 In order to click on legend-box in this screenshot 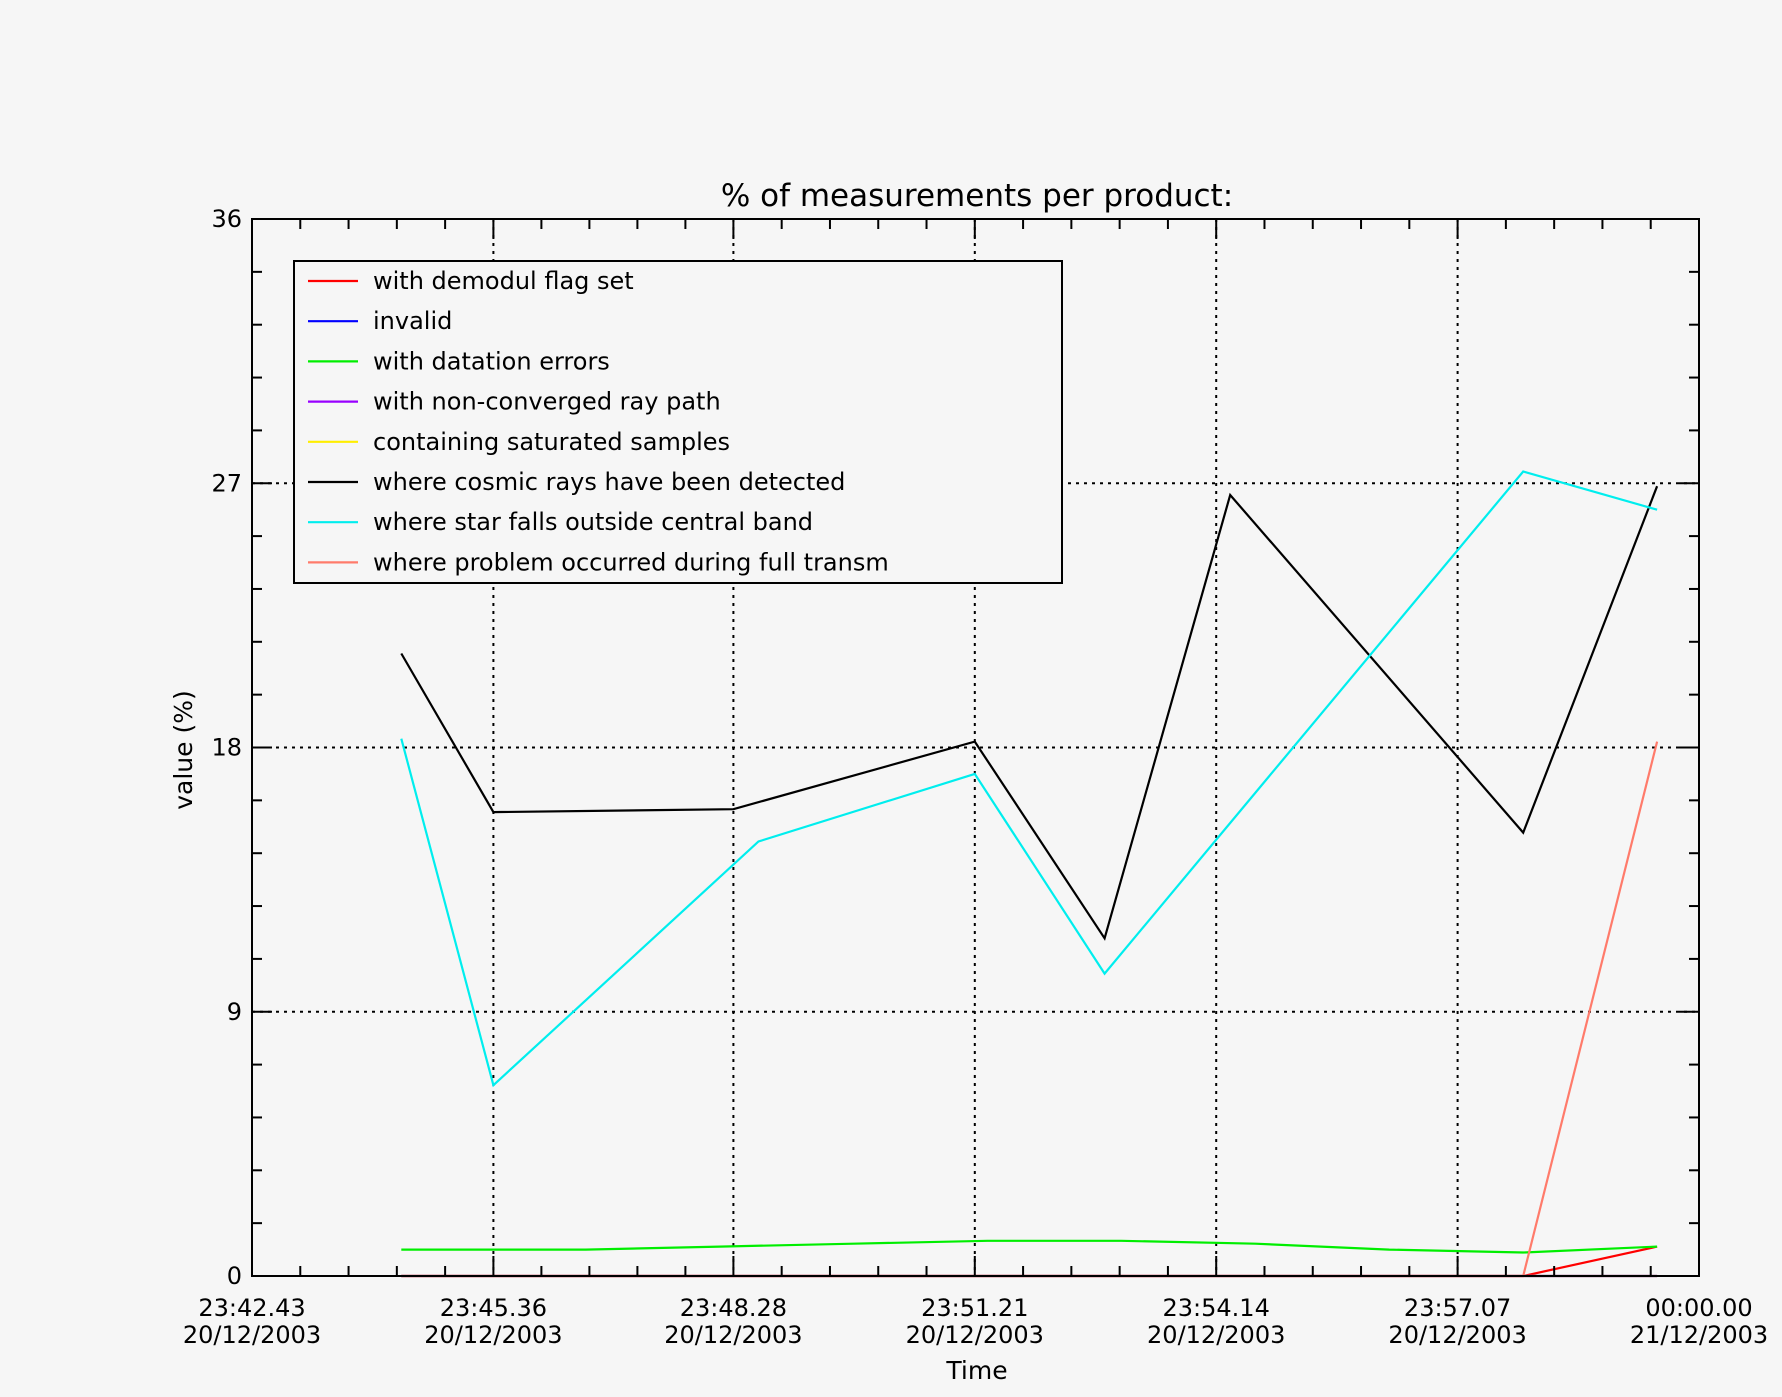, I will do `click(678, 422)`.